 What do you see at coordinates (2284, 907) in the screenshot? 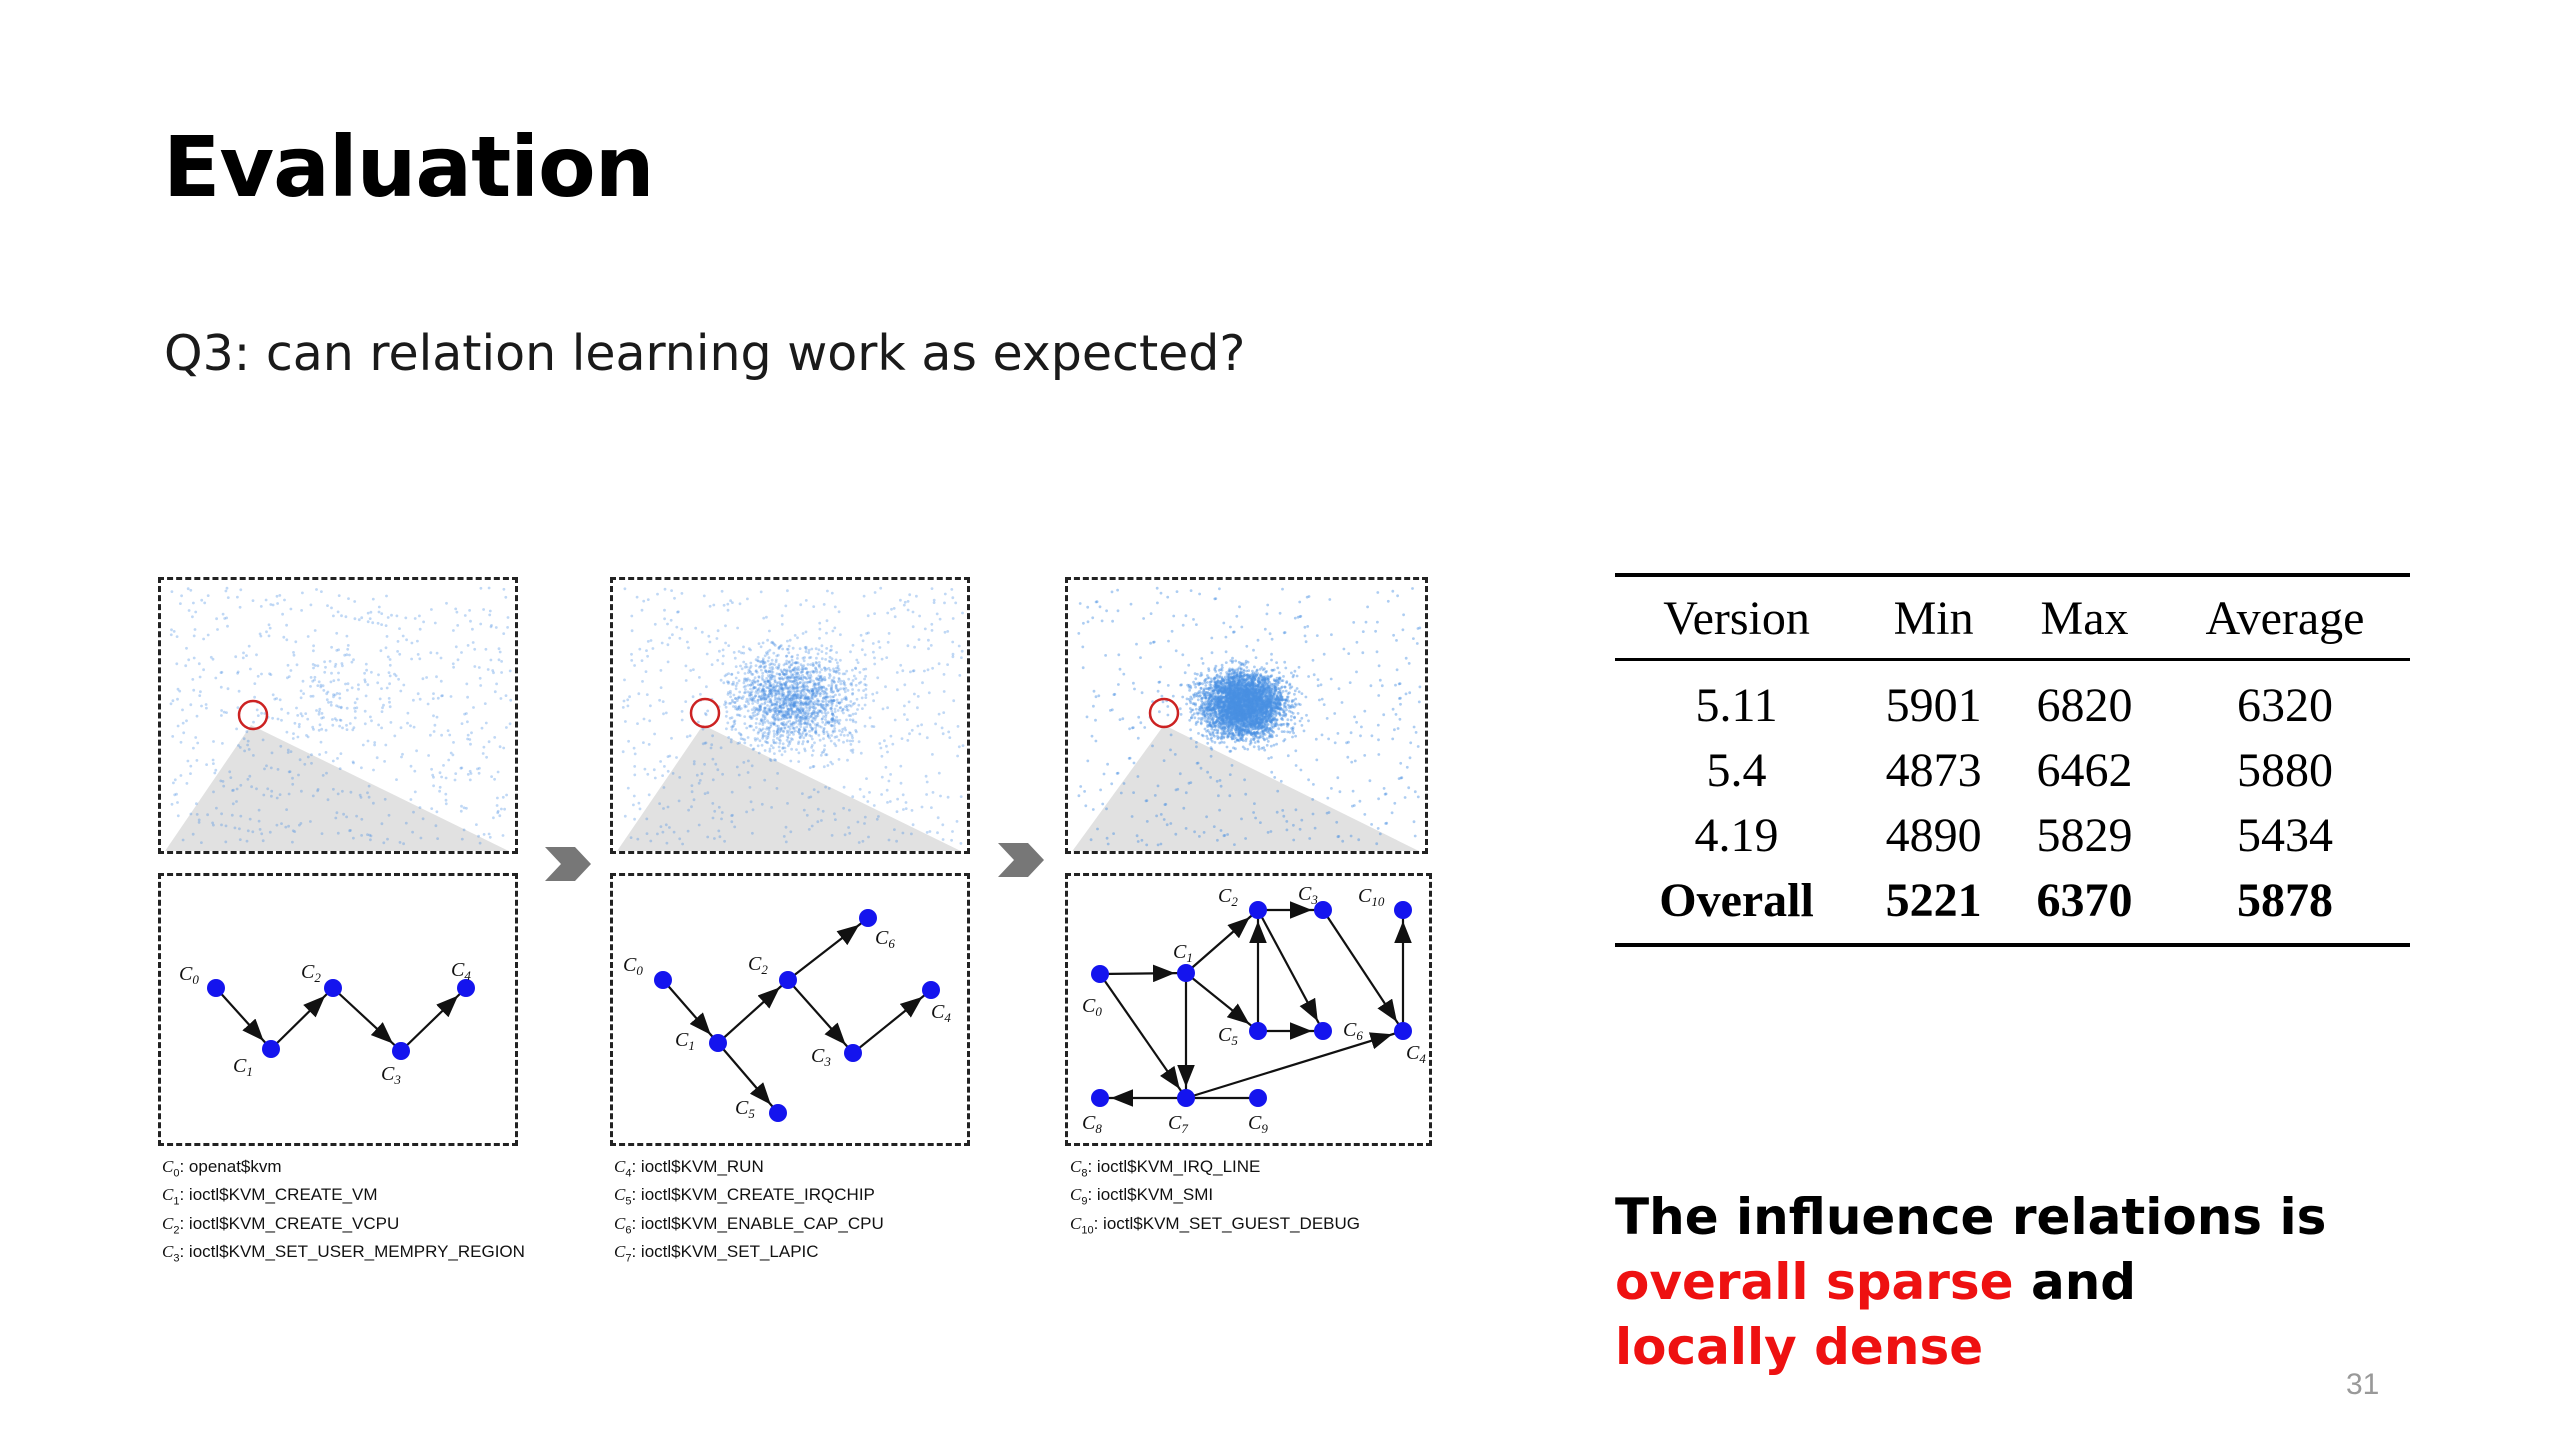
I see `cell-average: 5878` at bounding box center [2284, 907].